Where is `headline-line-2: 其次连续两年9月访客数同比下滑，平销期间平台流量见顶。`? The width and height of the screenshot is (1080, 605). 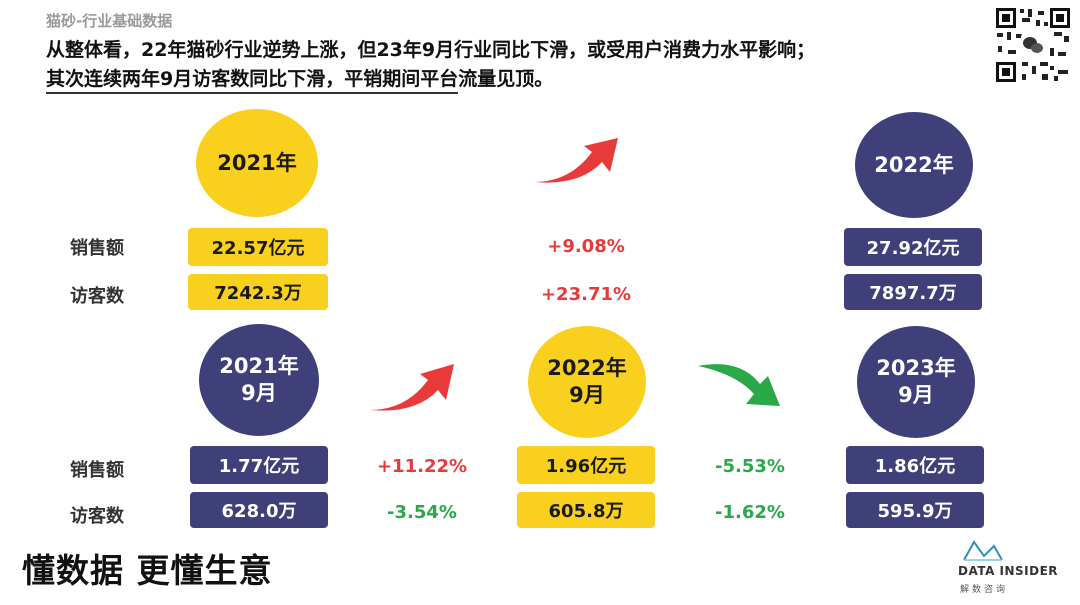 headline-line-2: 其次连续两年9月访客数同比下滑，平销期间平台流量见顶。 is located at coordinates (300, 79).